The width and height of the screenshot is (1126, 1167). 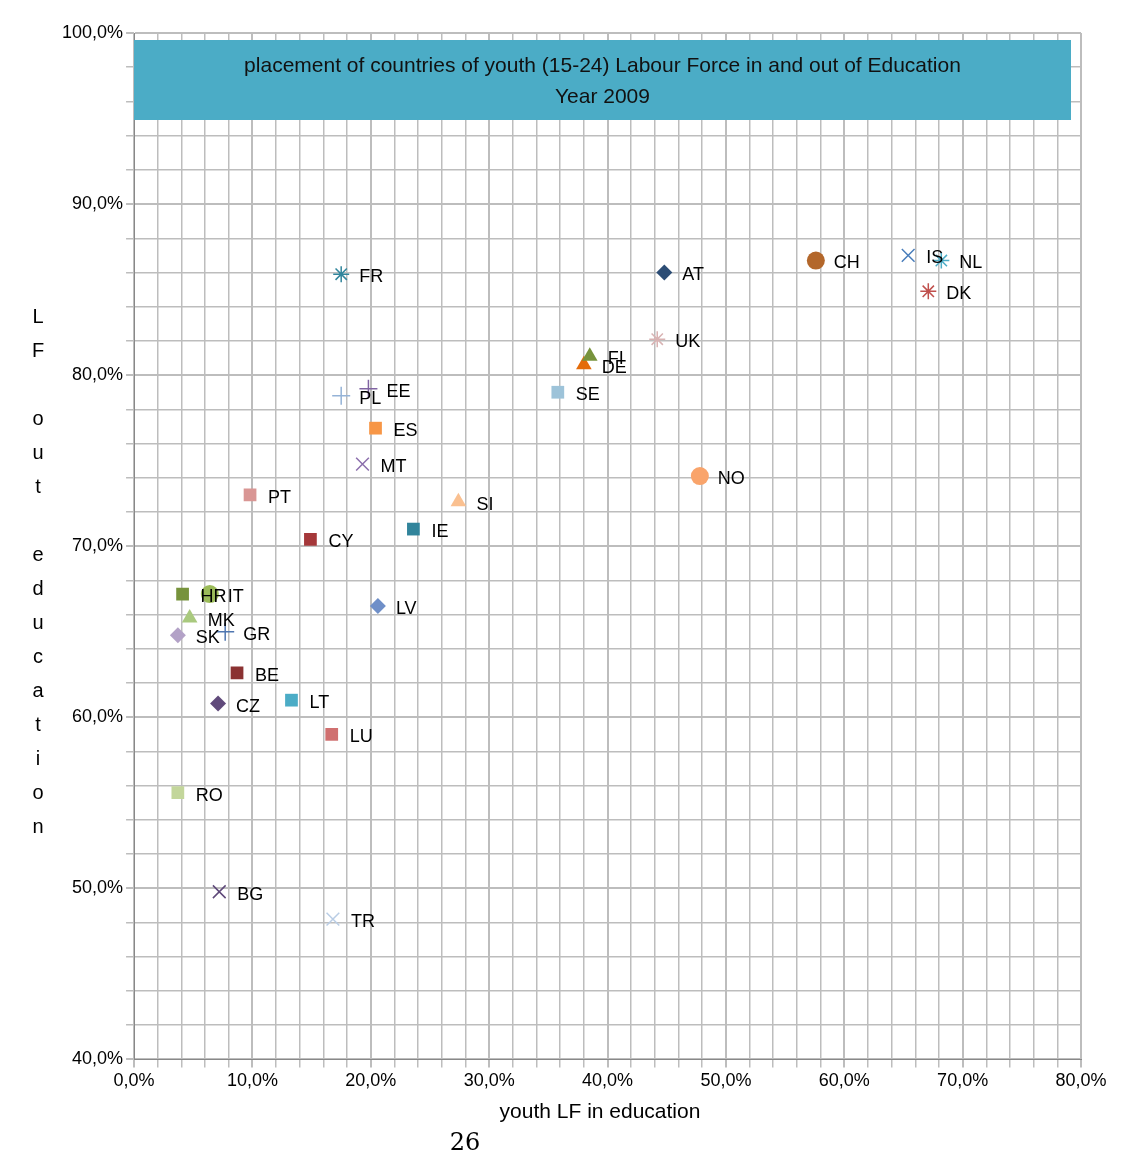 I want to click on y-axis-title: LF out education, so click(x=37, y=577).